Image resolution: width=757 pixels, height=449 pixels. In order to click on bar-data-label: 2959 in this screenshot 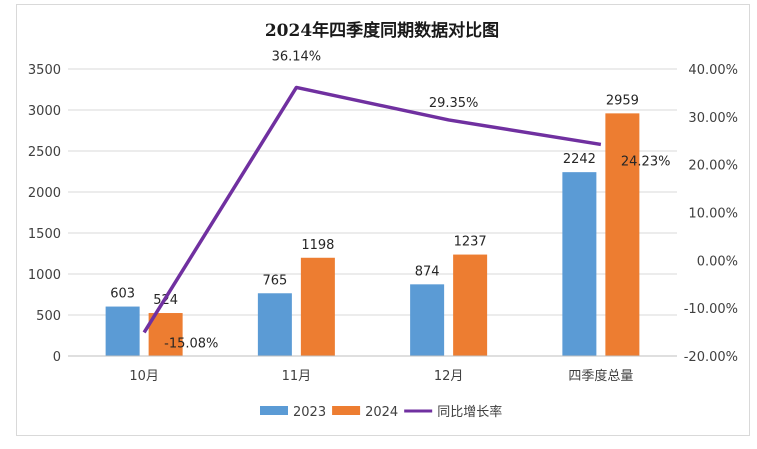, I will do `click(622, 100)`.